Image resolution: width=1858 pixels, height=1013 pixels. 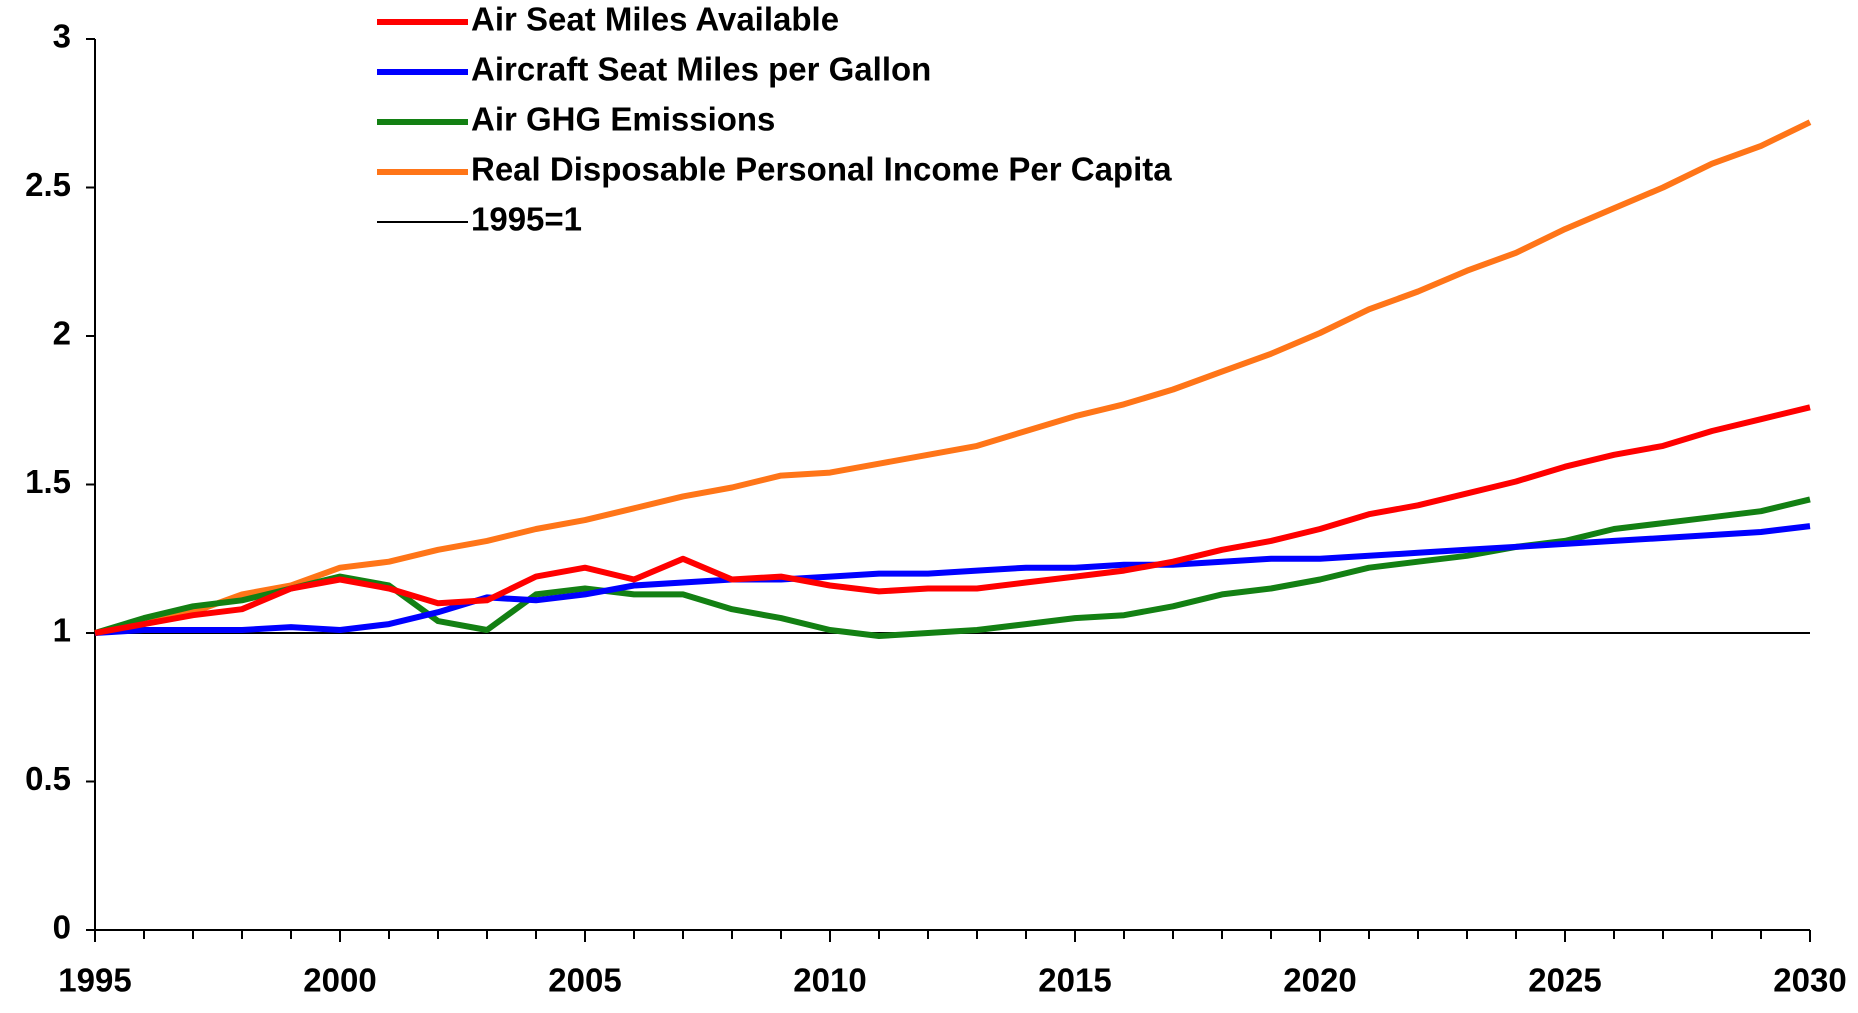 What do you see at coordinates (526, 219) in the screenshot?
I see `legend-label: 1995=1` at bounding box center [526, 219].